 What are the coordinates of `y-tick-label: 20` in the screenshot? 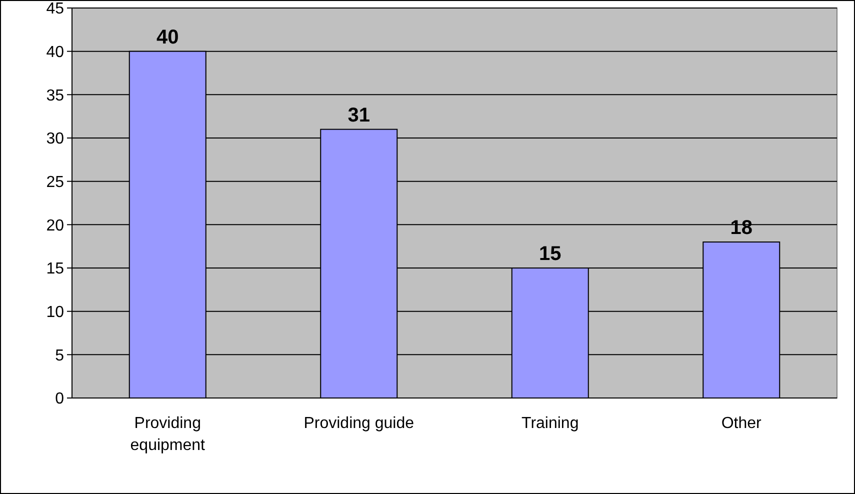 It's located at (55, 225).